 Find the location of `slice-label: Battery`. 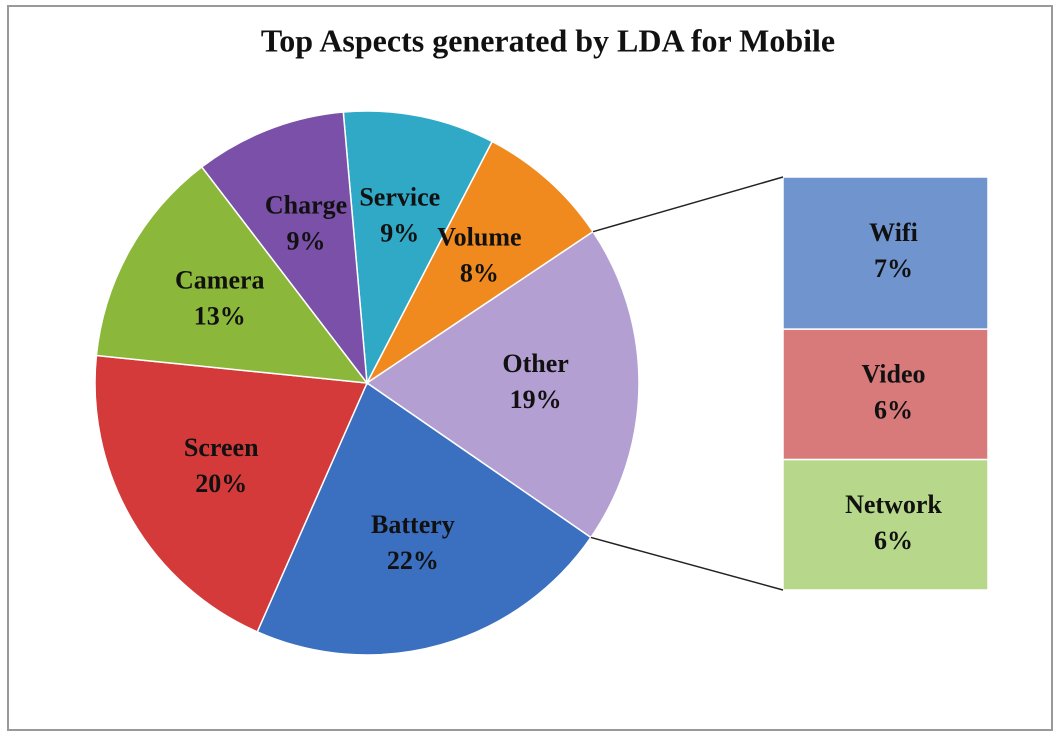

slice-label: Battery is located at coordinates (413, 524).